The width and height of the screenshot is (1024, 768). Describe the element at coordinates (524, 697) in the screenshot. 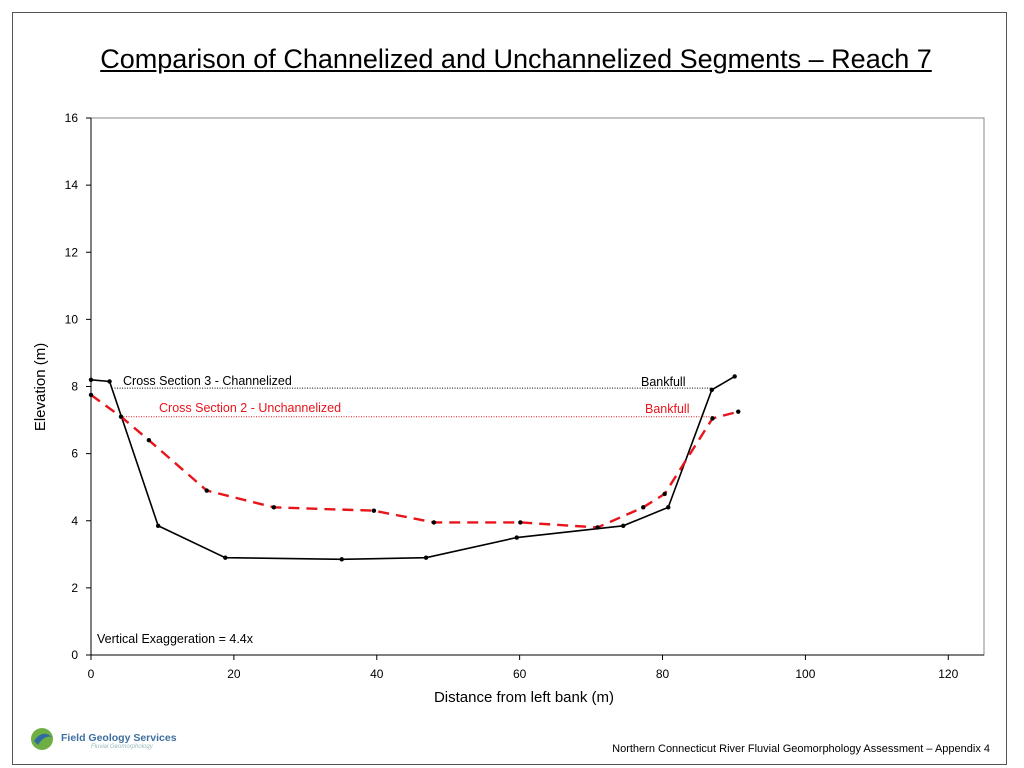

I see `x-axis-title: Distance from left bank (m)` at that location.